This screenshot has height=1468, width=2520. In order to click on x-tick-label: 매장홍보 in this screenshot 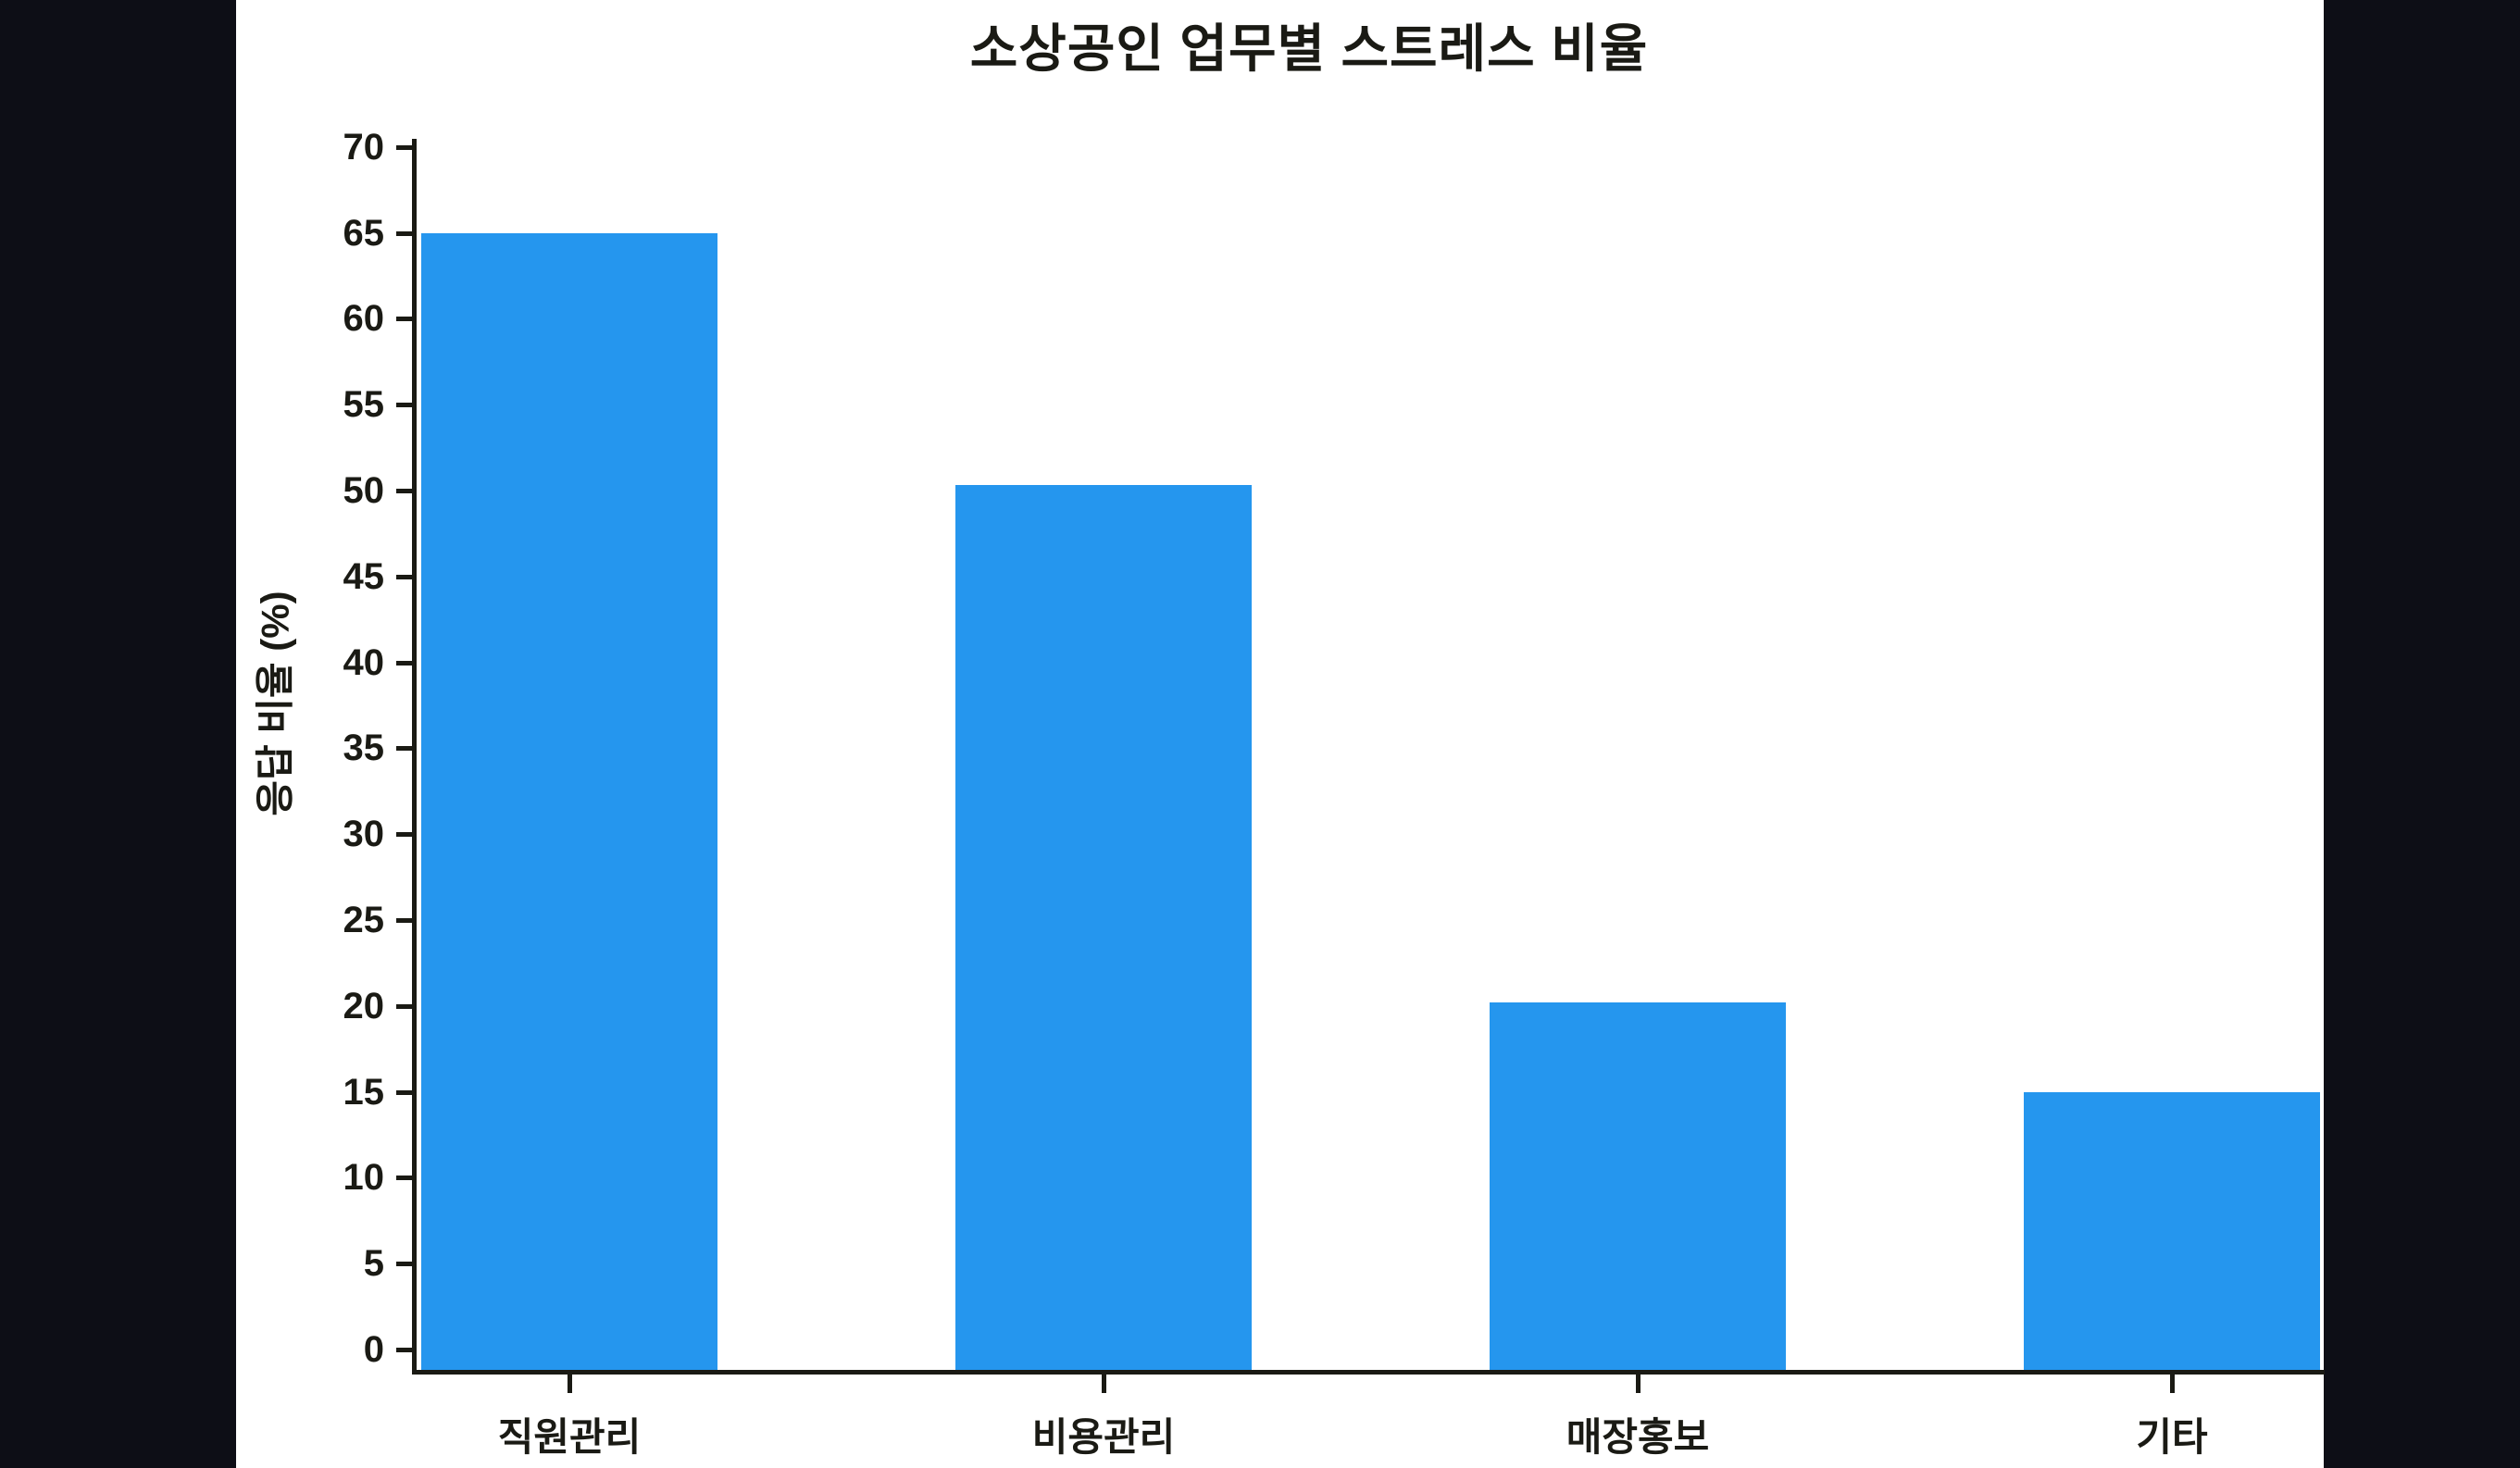, I will do `click(1638, 1437)`.